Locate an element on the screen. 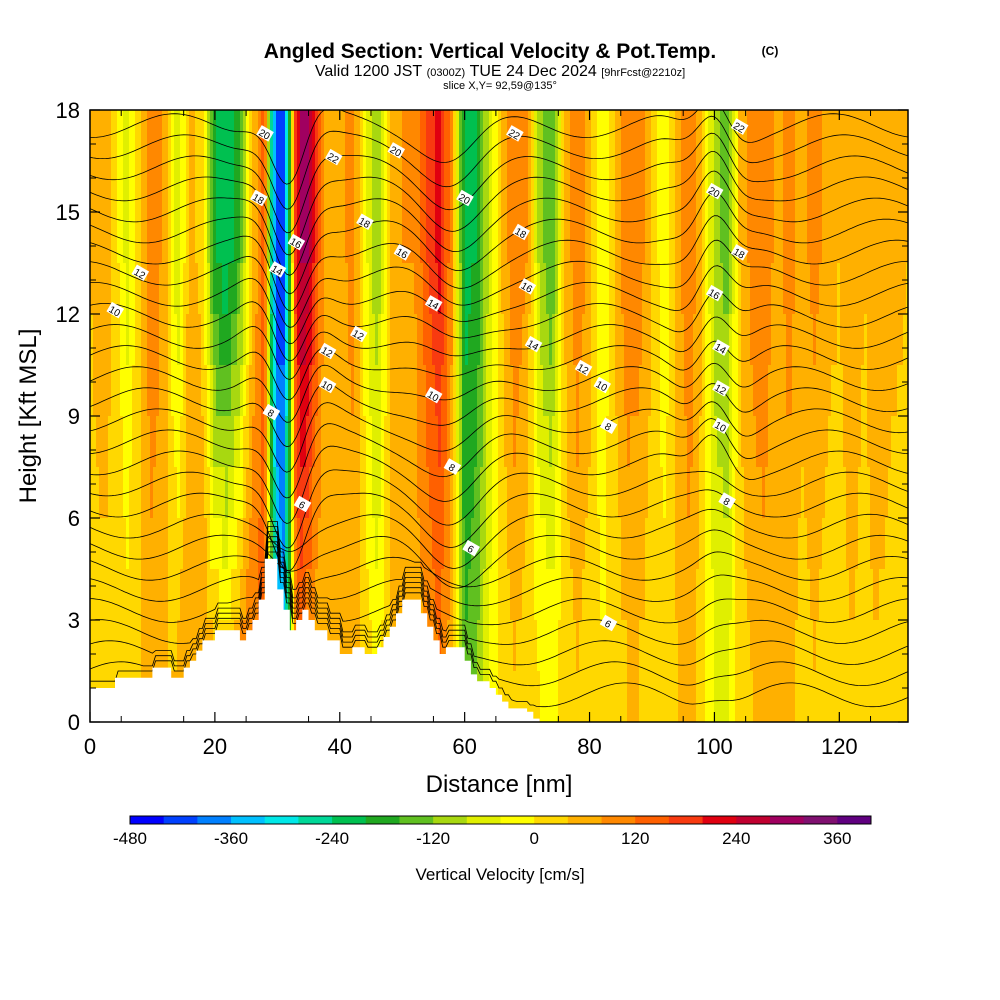 The image size is (1000, 1000). y-tick-label: 9 is located at coordinates (74, 416).